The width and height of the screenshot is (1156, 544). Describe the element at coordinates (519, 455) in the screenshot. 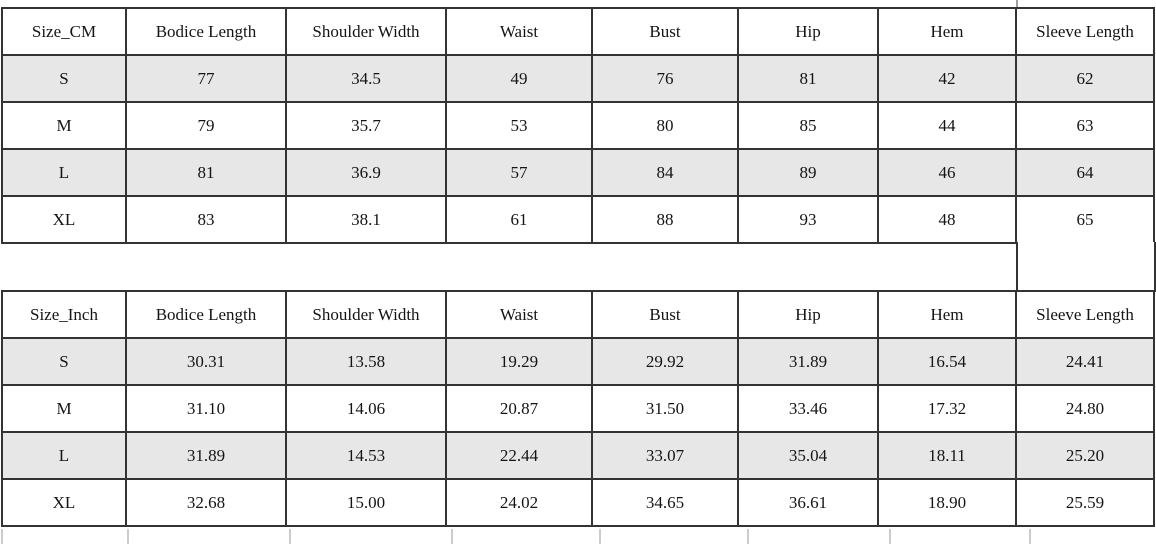

I see `value-cell: 22.44` at that location.